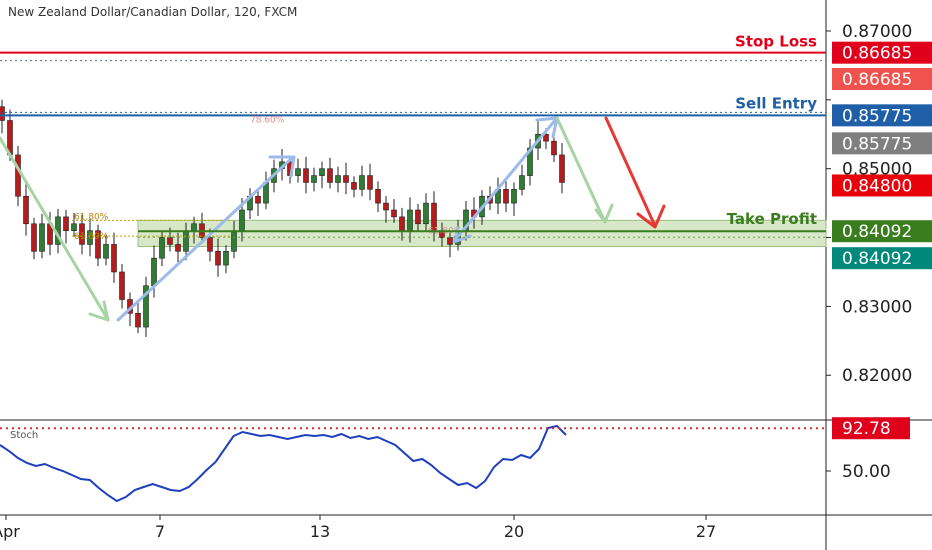 This screenshot has width=932, height=550. I want to click on fib-label: 78.60%, so click(267, 120).